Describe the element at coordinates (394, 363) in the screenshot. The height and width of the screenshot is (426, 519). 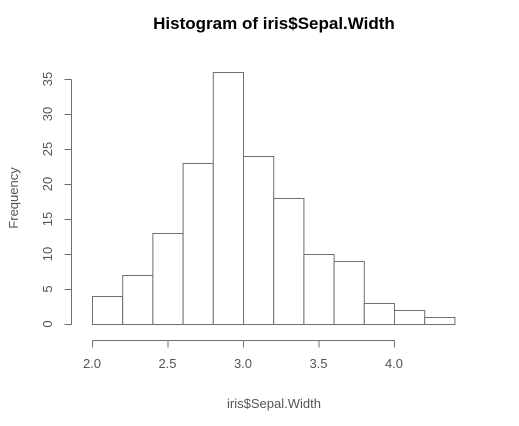
I see `x-tick-label: 4.0` at that location.